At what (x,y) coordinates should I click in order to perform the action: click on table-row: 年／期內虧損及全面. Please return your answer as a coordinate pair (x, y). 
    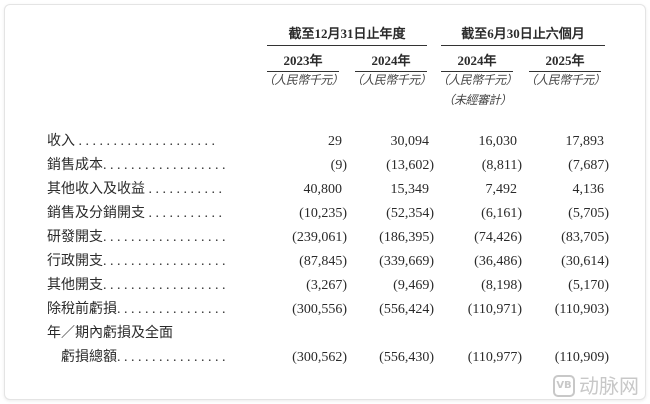
    Looking at the image, I should click on (337, 334).